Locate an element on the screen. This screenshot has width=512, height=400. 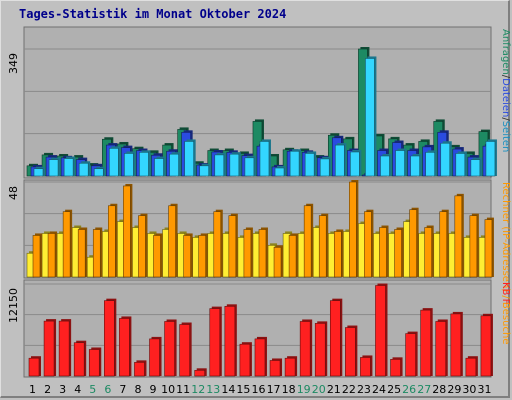
x-tick-label: 8 is located at coordinates (137, 389).